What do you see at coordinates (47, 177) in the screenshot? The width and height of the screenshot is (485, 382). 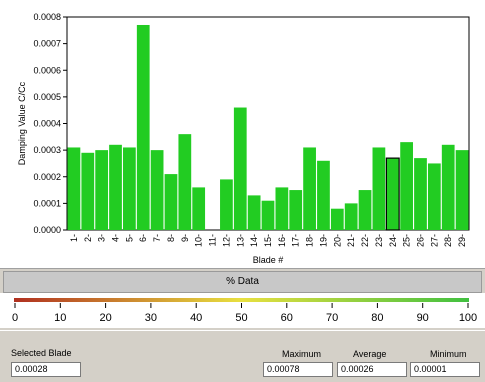 I see `y-tick-label: 0.0002` at bounding box center [47, 177].